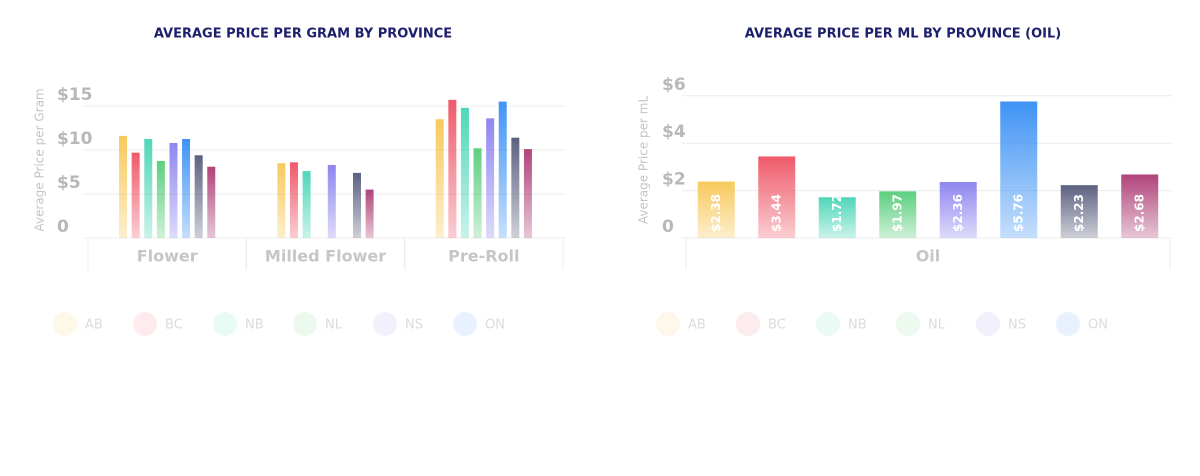 The width and height of the screenshot is (1200, 476). I want to click on x-tick-label: Pre-Roll, so click(483, 256).